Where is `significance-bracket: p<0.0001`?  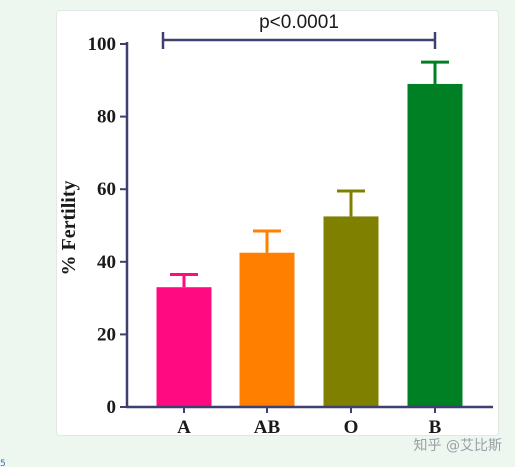
significance-bracket: p<0.0001 is located at coordinates (299, 30).